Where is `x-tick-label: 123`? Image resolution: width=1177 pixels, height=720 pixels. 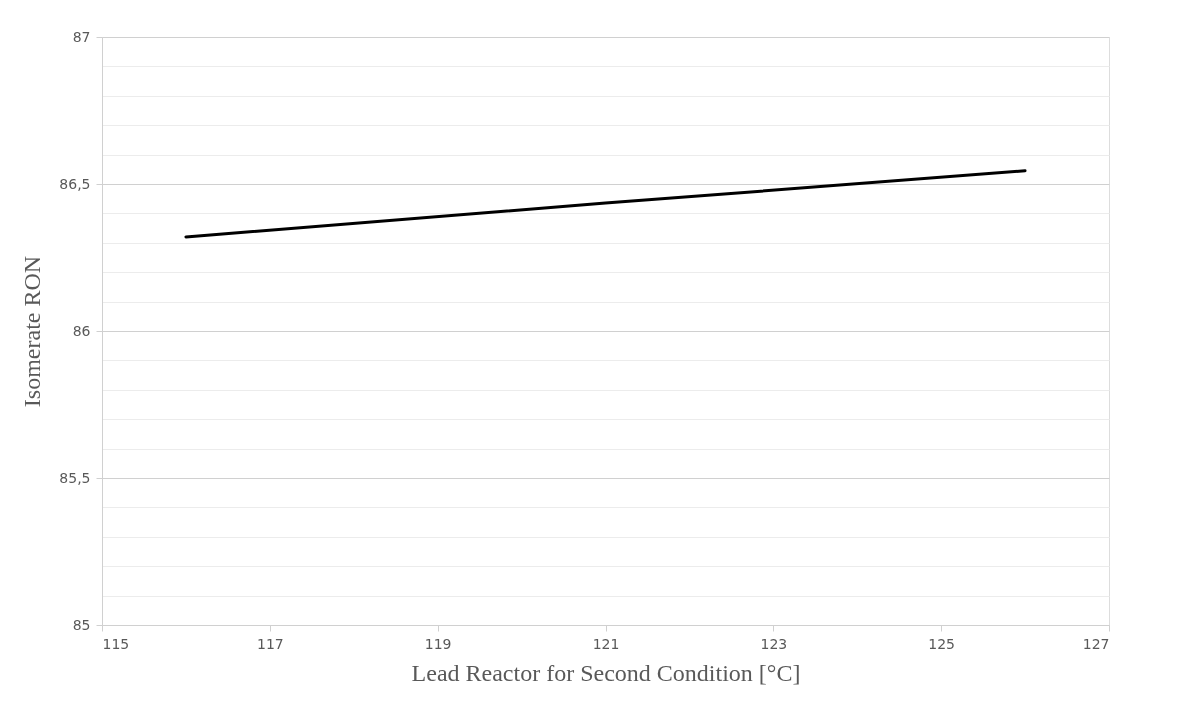 x-tick-label: 123 is located at coordinates (774, 643).